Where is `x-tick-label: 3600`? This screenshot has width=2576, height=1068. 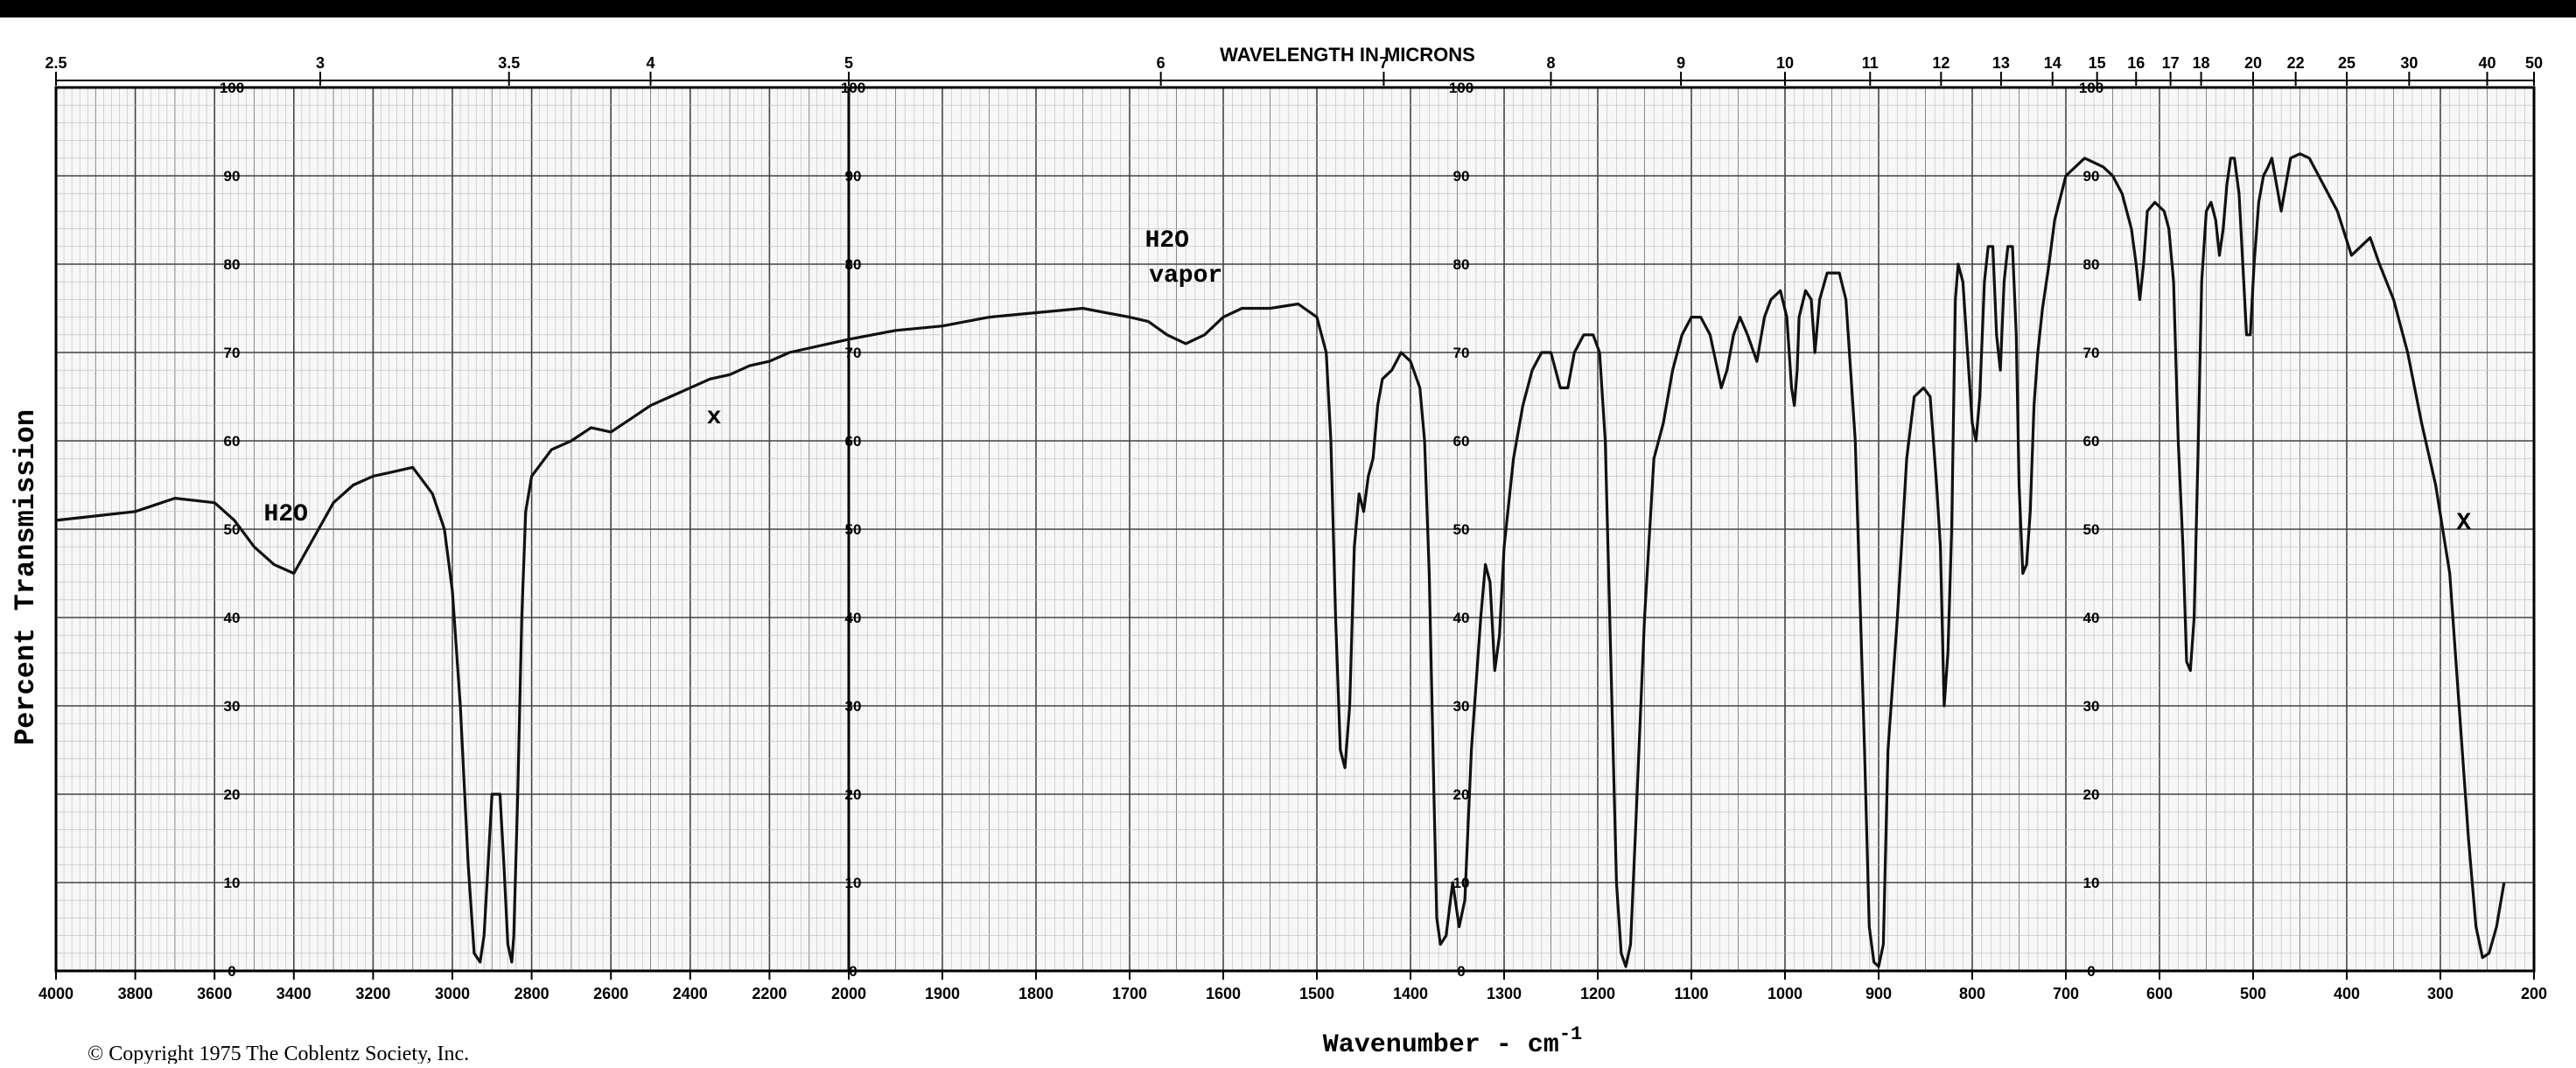
x-tick-label: 3600 is located at coordinates (214, 994).